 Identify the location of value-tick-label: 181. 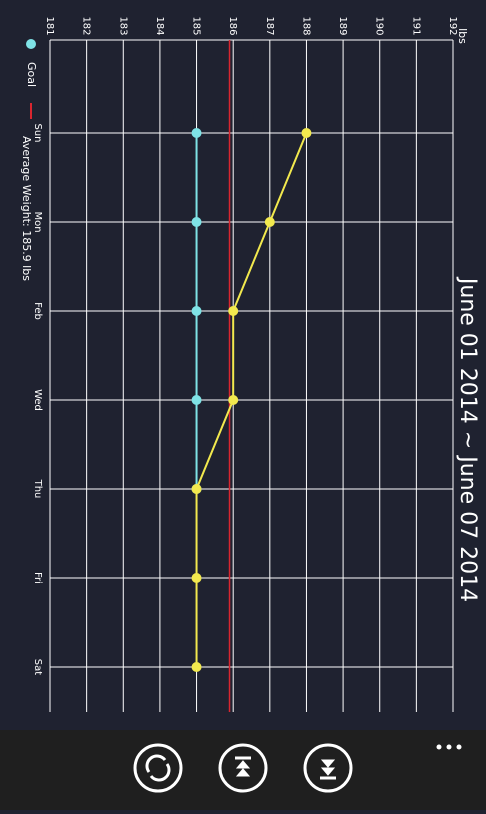
(49, 25).